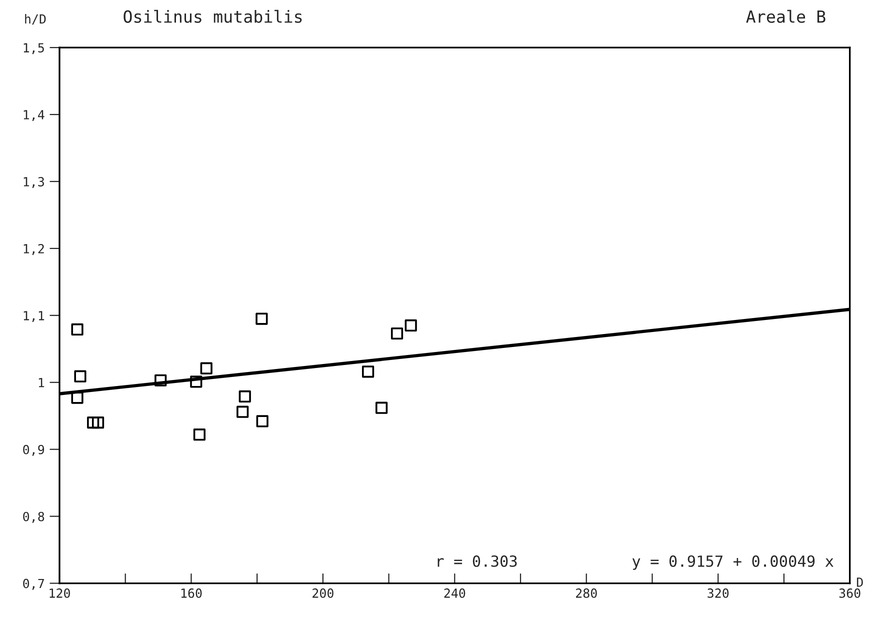 This screenshot has width=888, height=634. Describe the element at coordinates (323, 593) in the screenshot. I see `x-tick-label: 200` at that location.